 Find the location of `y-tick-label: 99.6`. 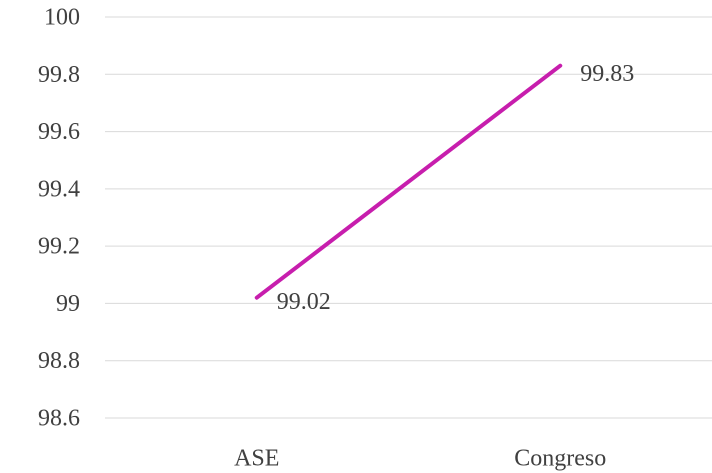

y-tick-label: 99.6 is located at coordinates (59, 132).